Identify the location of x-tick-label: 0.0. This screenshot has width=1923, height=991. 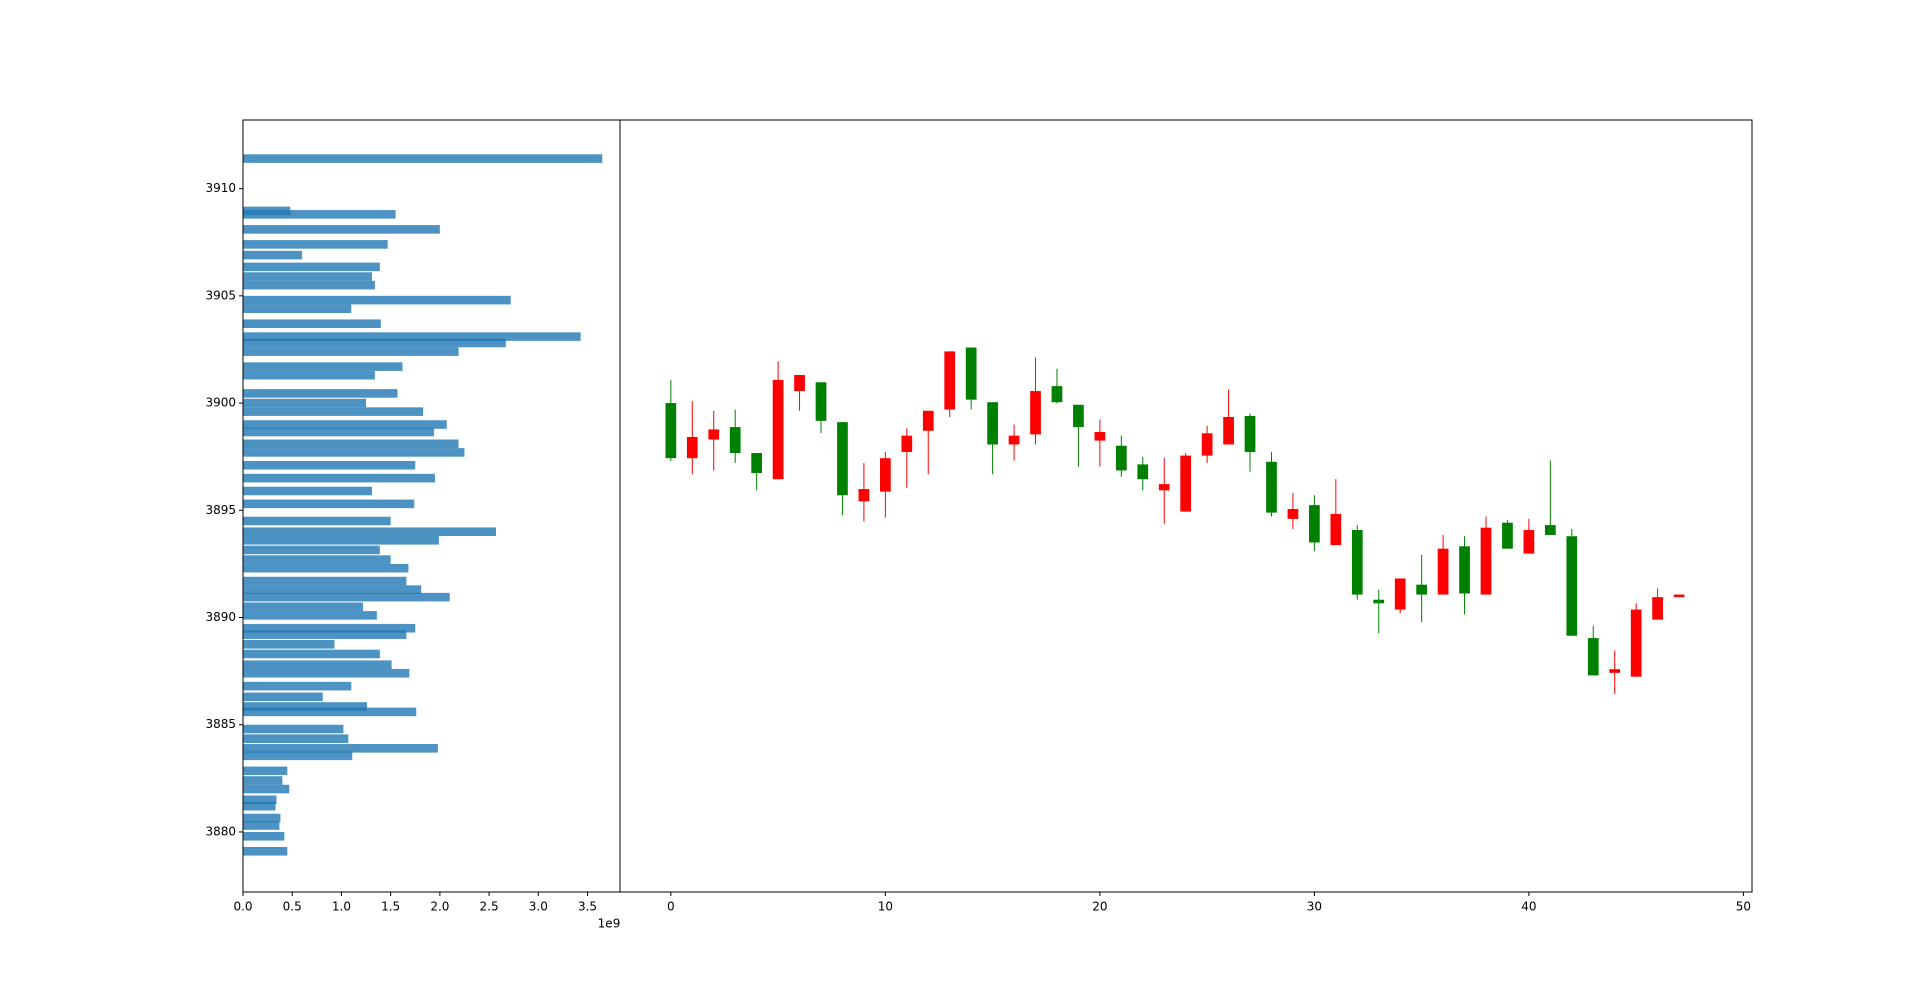
(242, 907).